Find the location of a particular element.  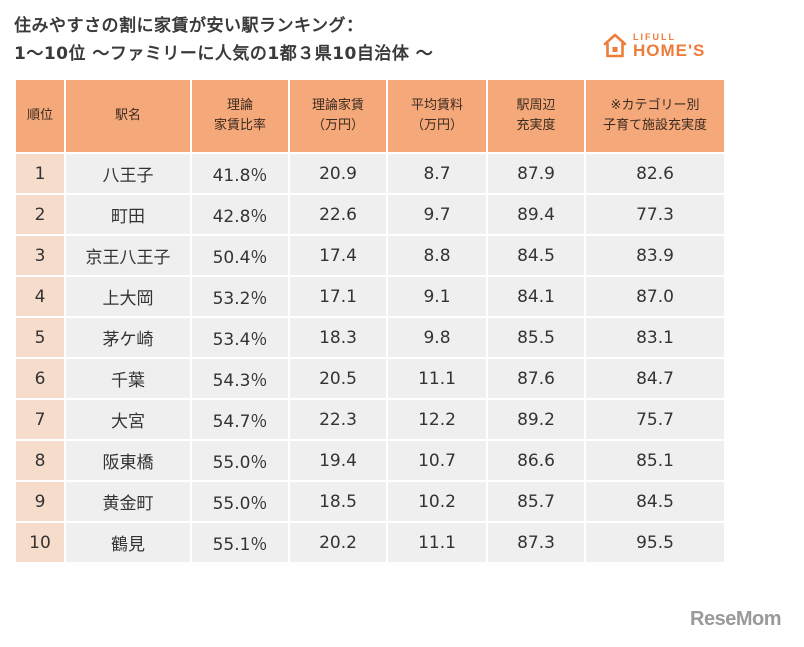

station-cell: 上大岡 is located at coordinates (128, 296).